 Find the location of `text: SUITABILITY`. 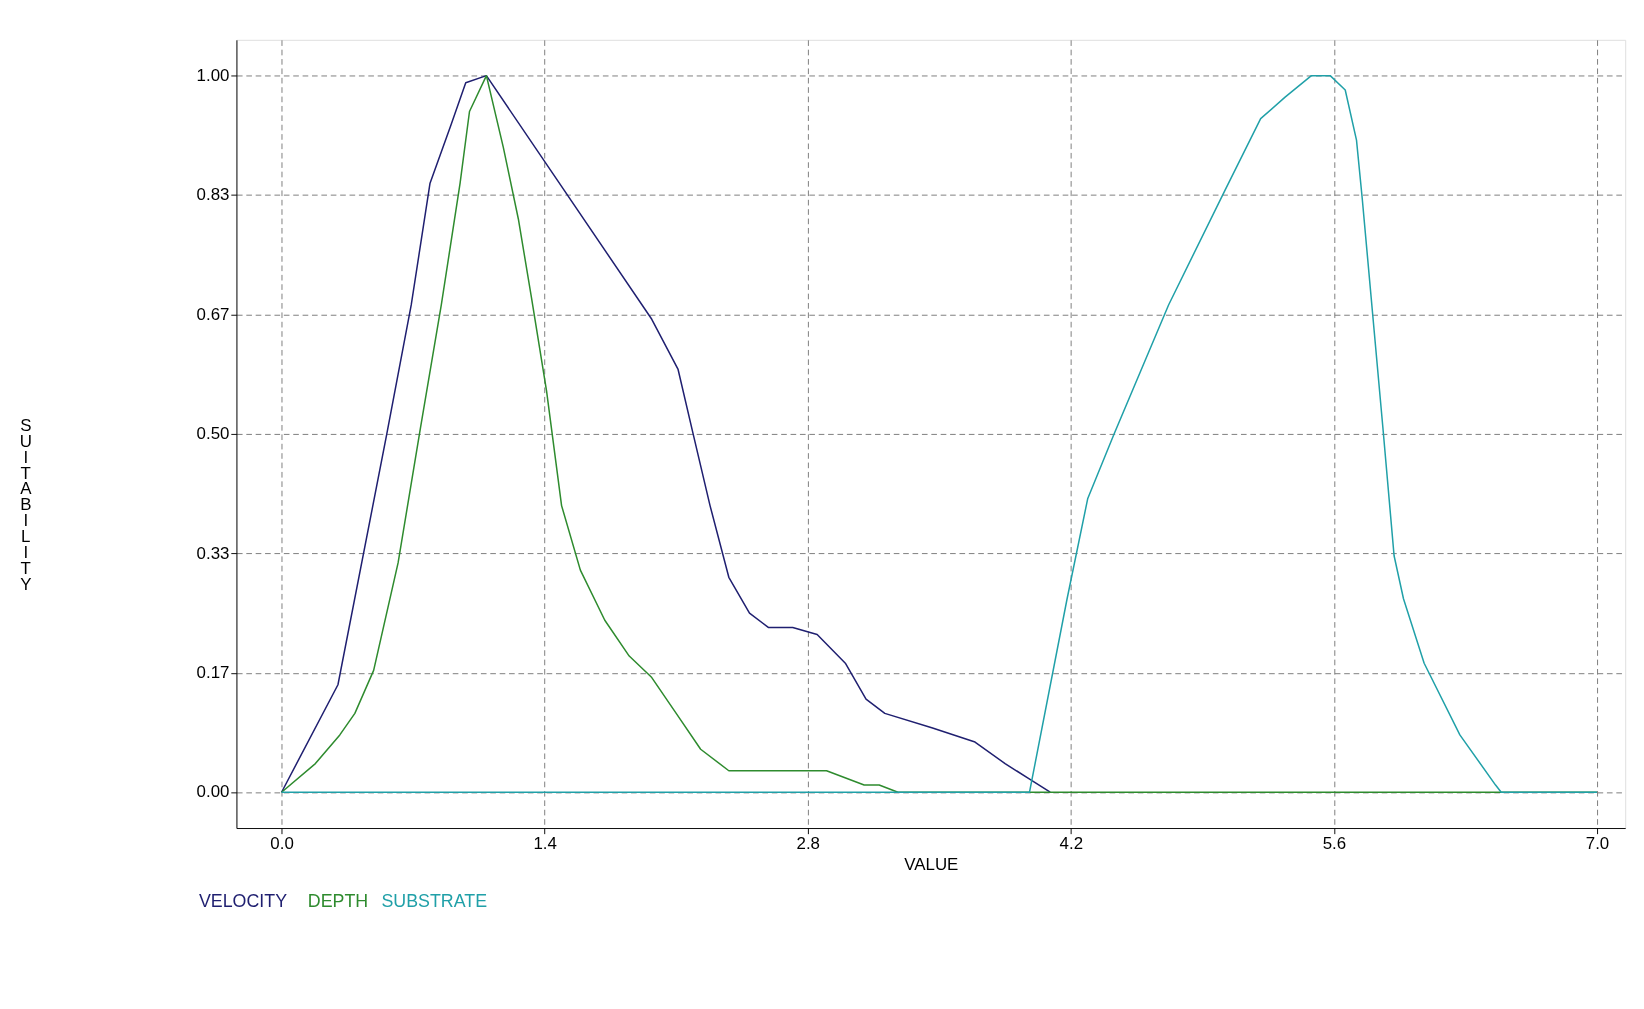

text: SUITABILITY is located at coordinates (25, 505).